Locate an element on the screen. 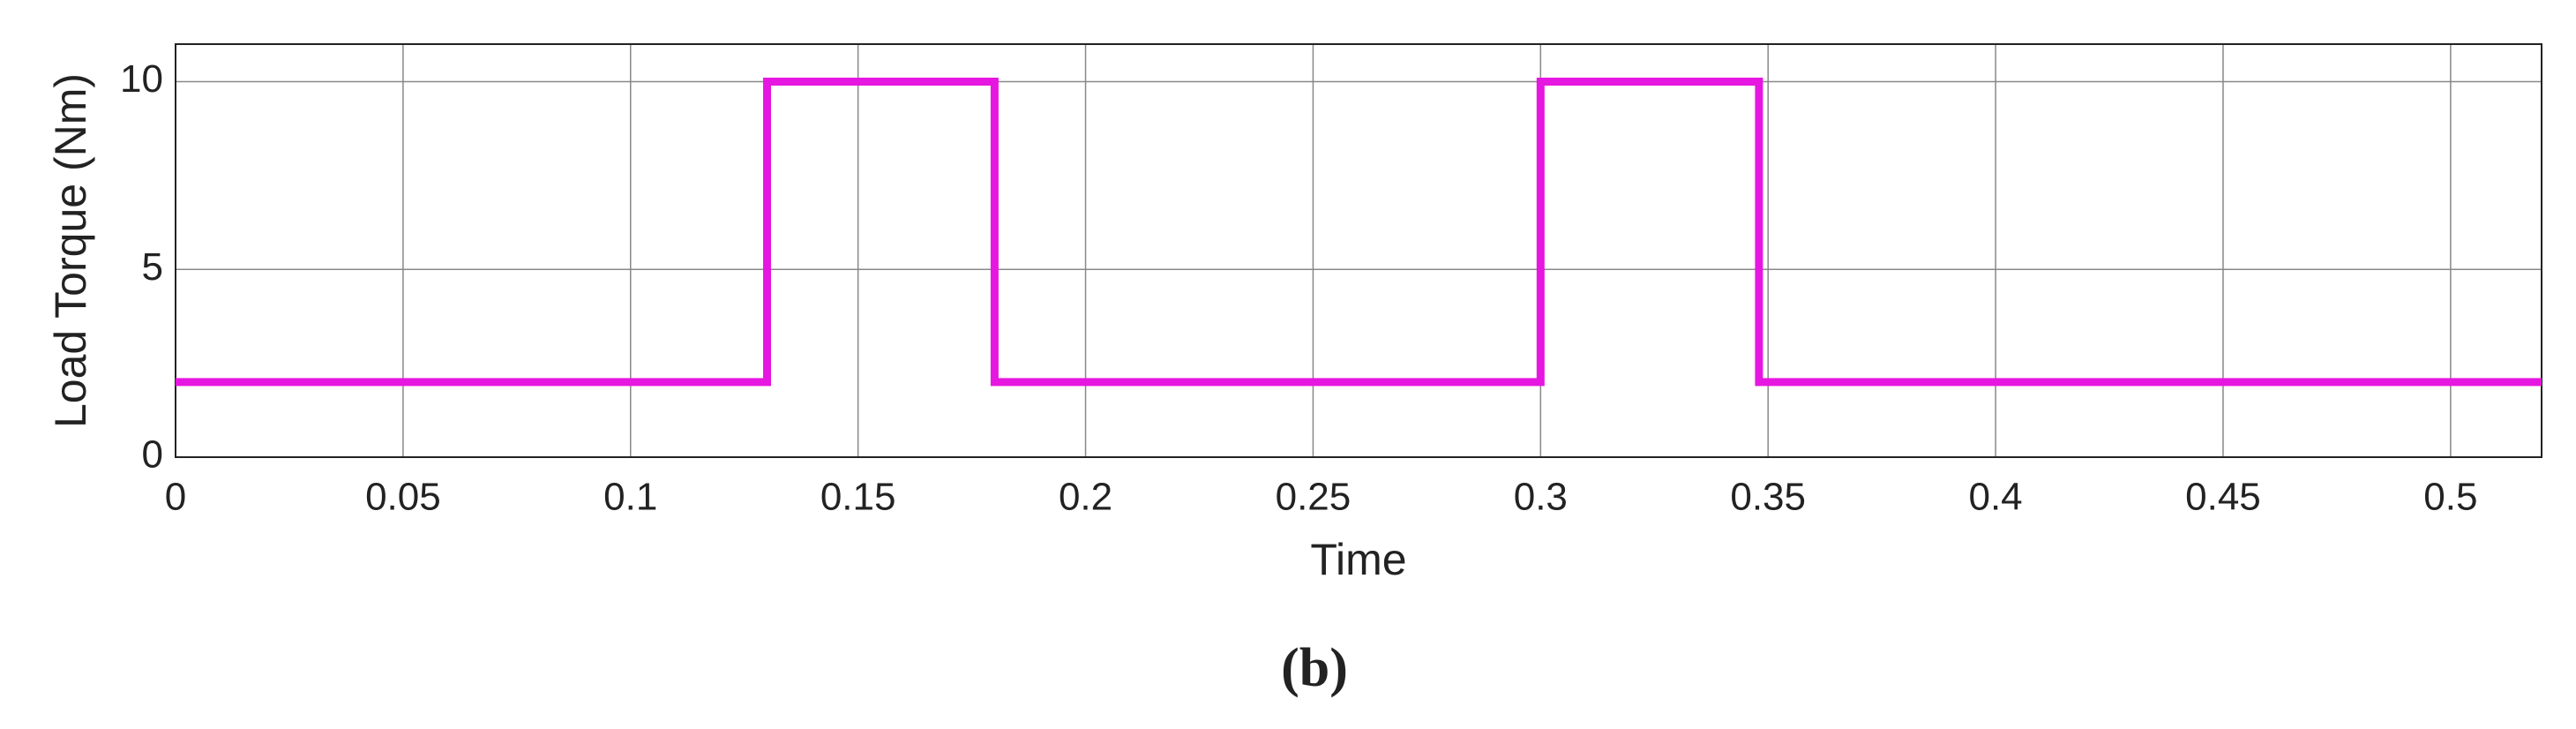 The width and height of the screenshot is (2576, 729). x-tick-label: 0.5 is located at coordinates (2450, 498).